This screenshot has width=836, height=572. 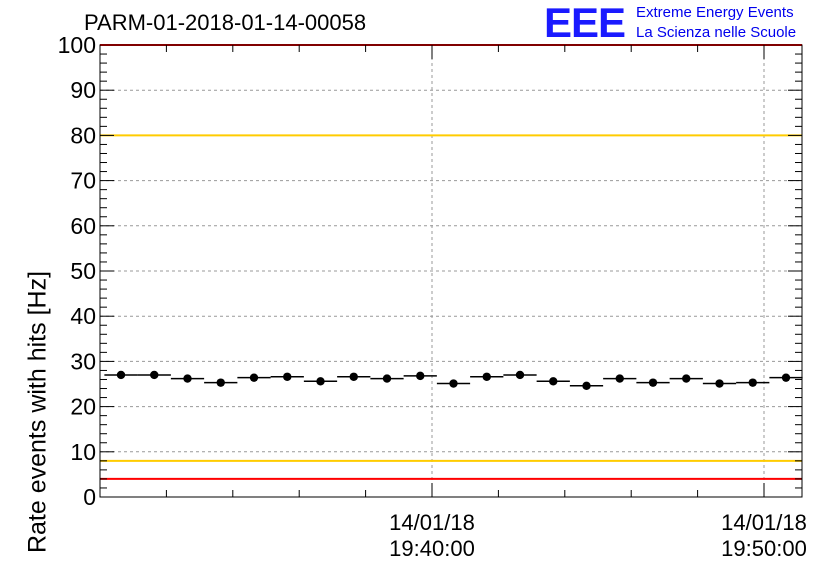 What do you see at coordinates (83, 90) in the screenshot?
I see `y-tick-label: 90` at bounding box center [83, 90].